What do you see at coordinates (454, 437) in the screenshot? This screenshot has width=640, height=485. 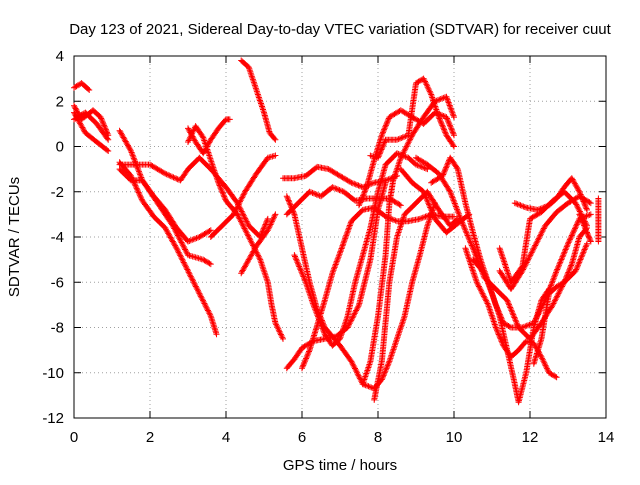 I see `x-tick-label: 10` at bounding box center [454, 437].